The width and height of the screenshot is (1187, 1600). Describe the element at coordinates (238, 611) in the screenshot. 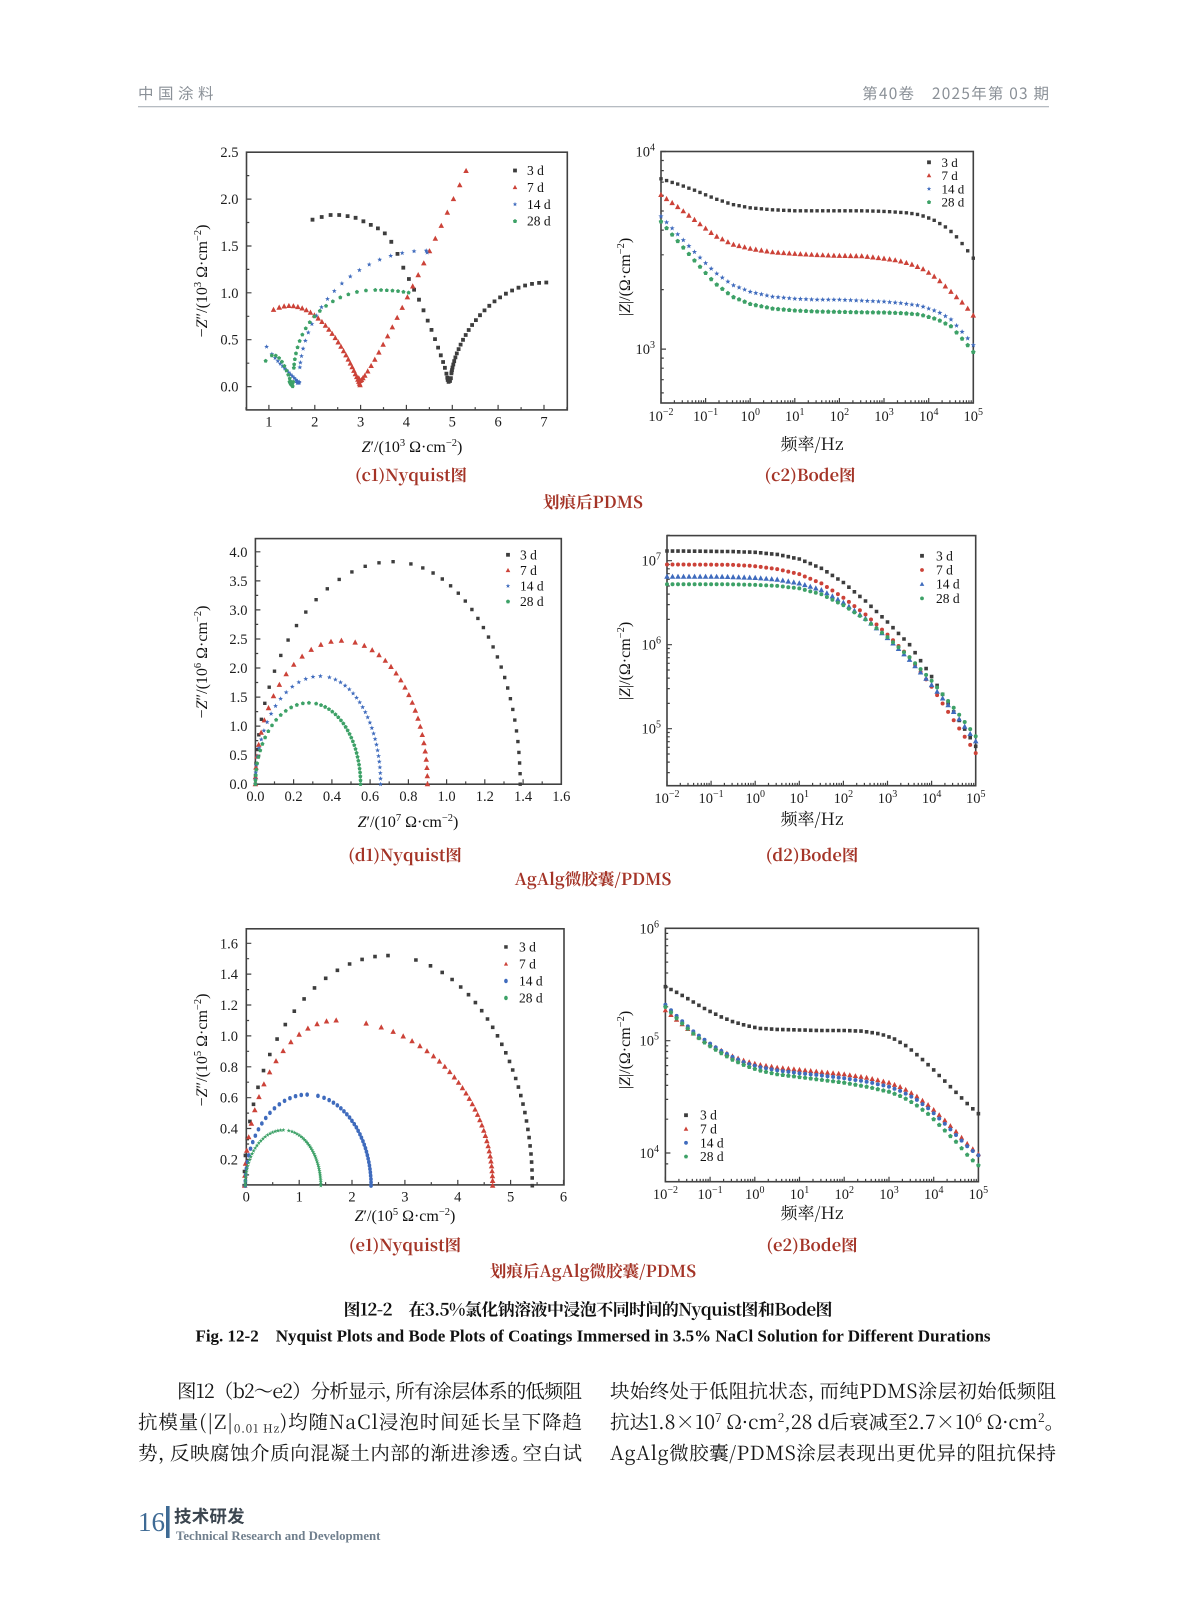

I see `svg-text: 3.0` at that location.